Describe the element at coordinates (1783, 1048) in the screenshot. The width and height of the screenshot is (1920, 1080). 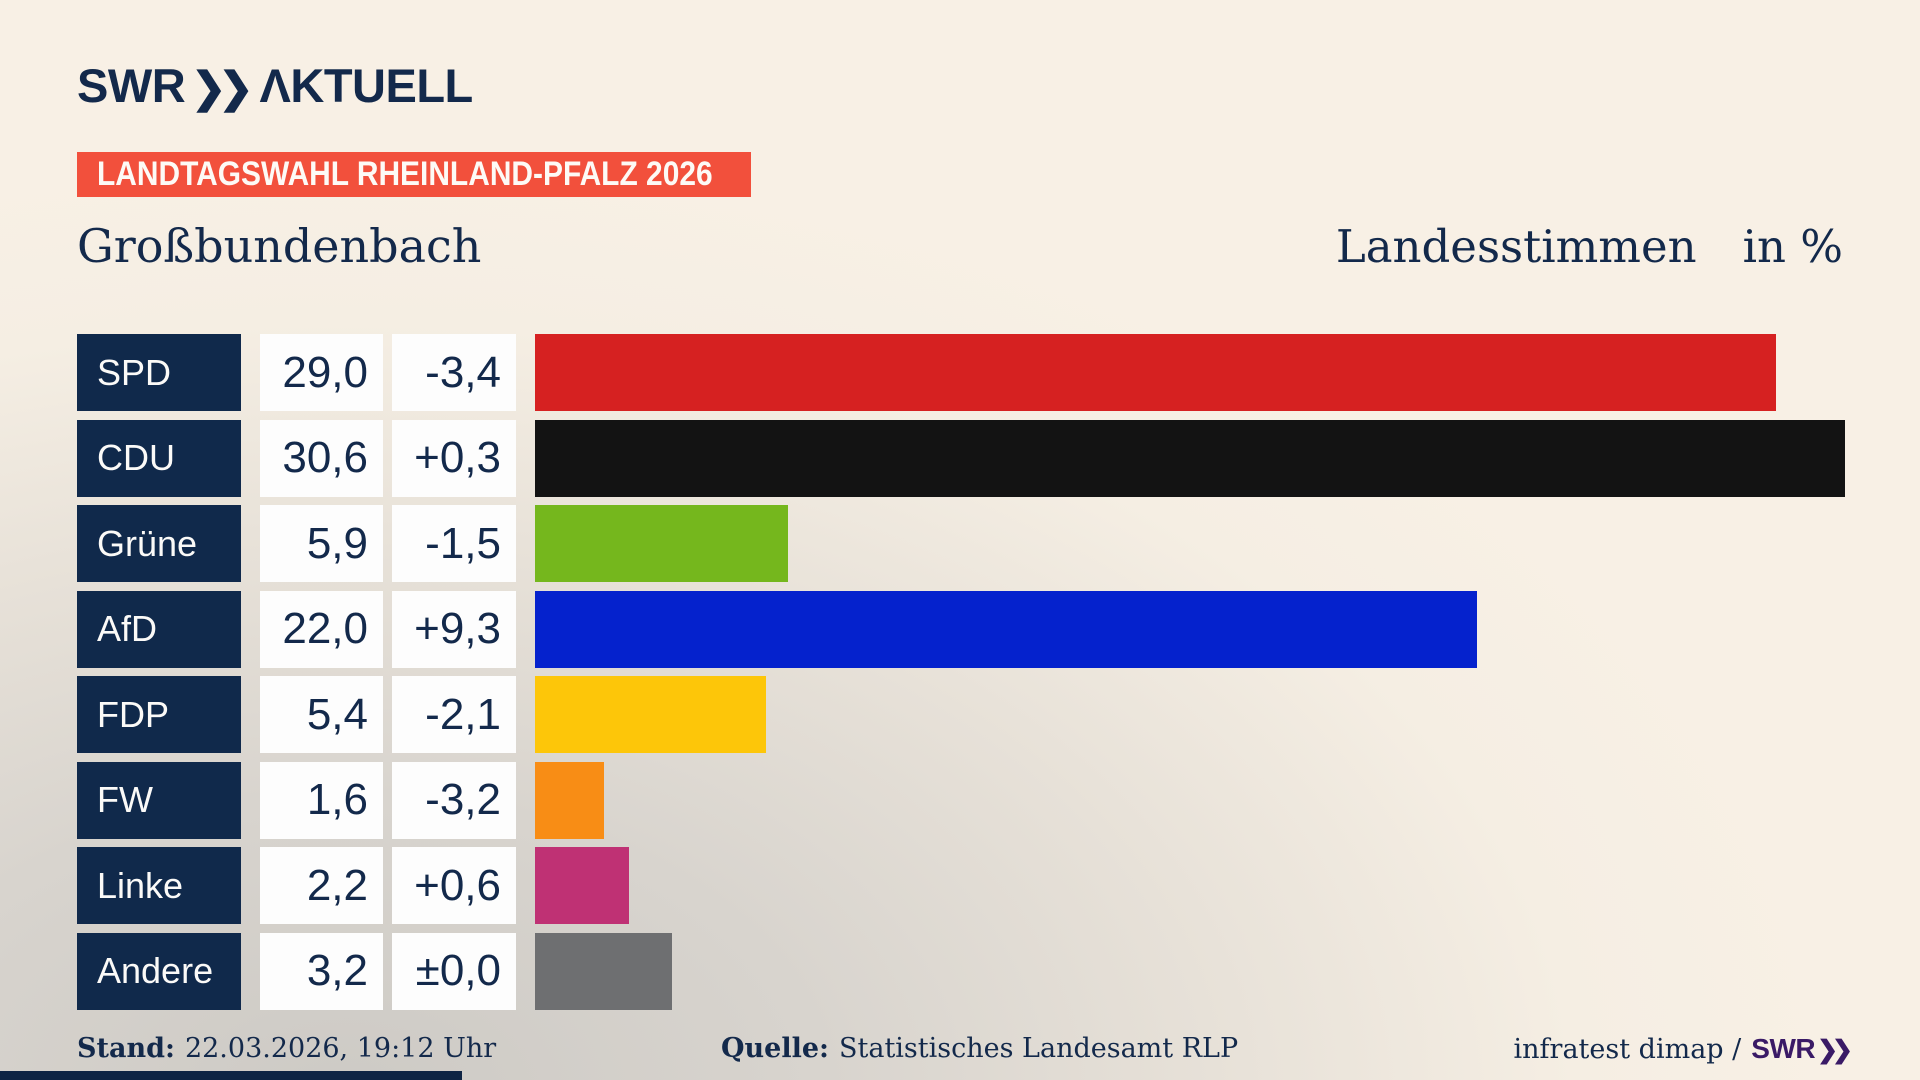
I see `credit-swr-text: SWR` at that location.